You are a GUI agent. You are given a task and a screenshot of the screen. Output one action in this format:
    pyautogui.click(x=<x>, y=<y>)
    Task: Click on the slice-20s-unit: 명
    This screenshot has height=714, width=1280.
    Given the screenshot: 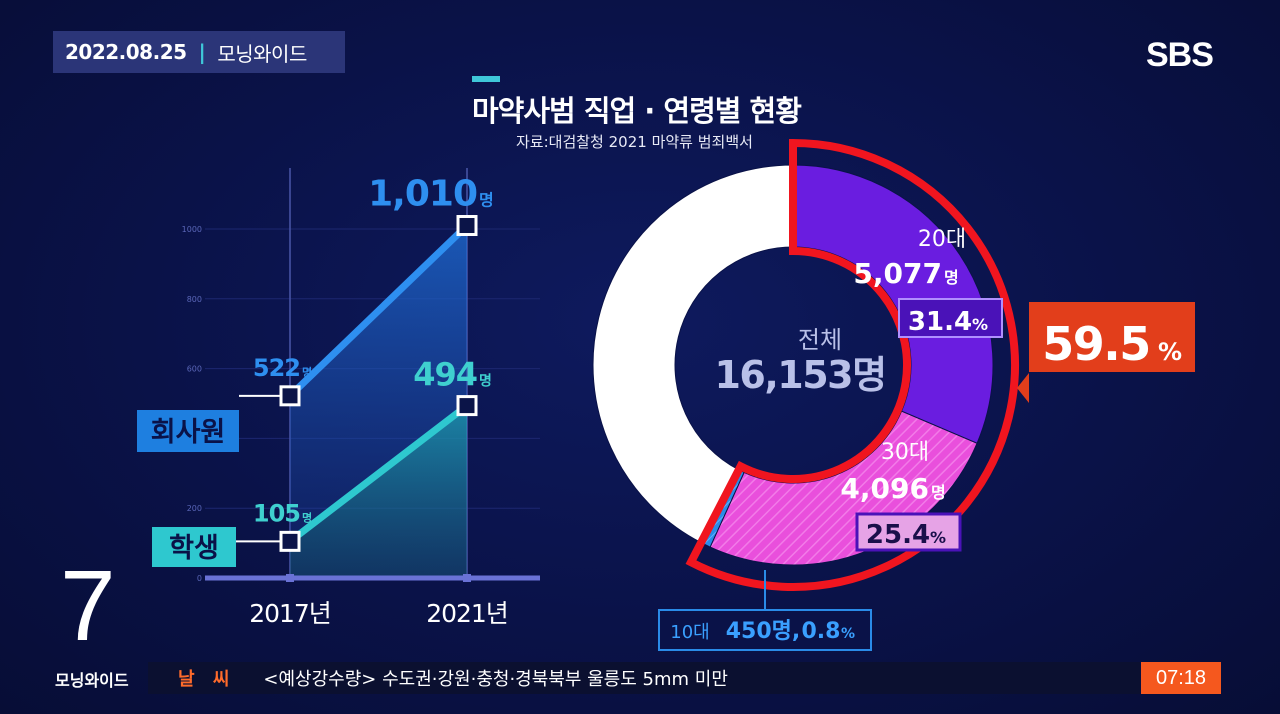 What is the action you would take?
    pyautogui.click(x=951, y=277)
    